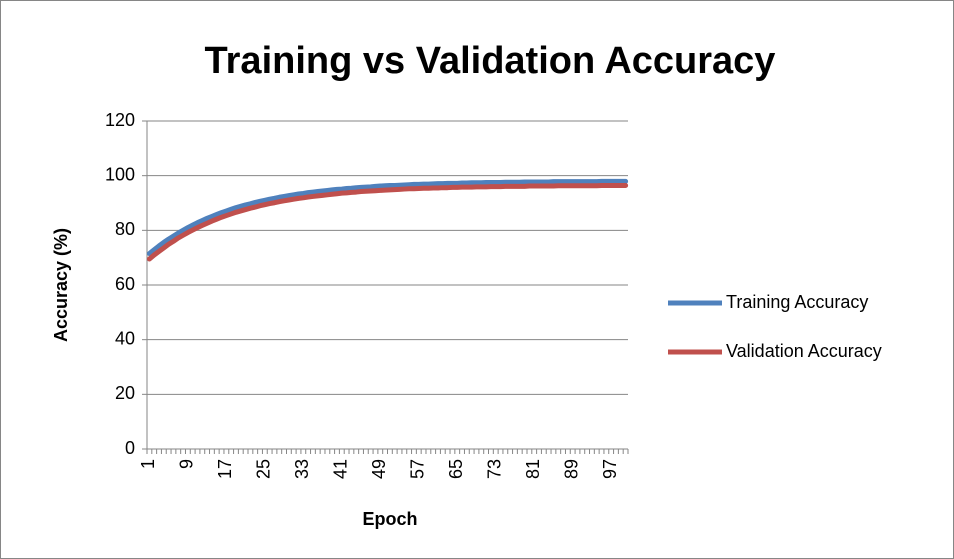 The width and height of the screenshot is (954, 559). I want to click on y-tick-label: 0, so click(130, 448).